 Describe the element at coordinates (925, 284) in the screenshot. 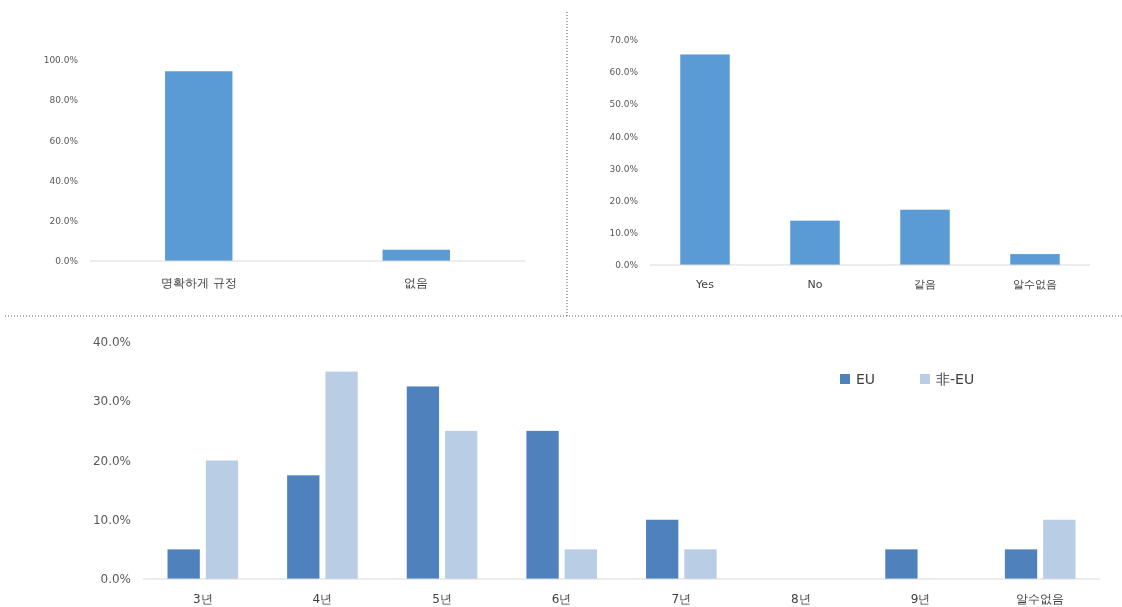

I see `x-tick-label: 같음` at that location.